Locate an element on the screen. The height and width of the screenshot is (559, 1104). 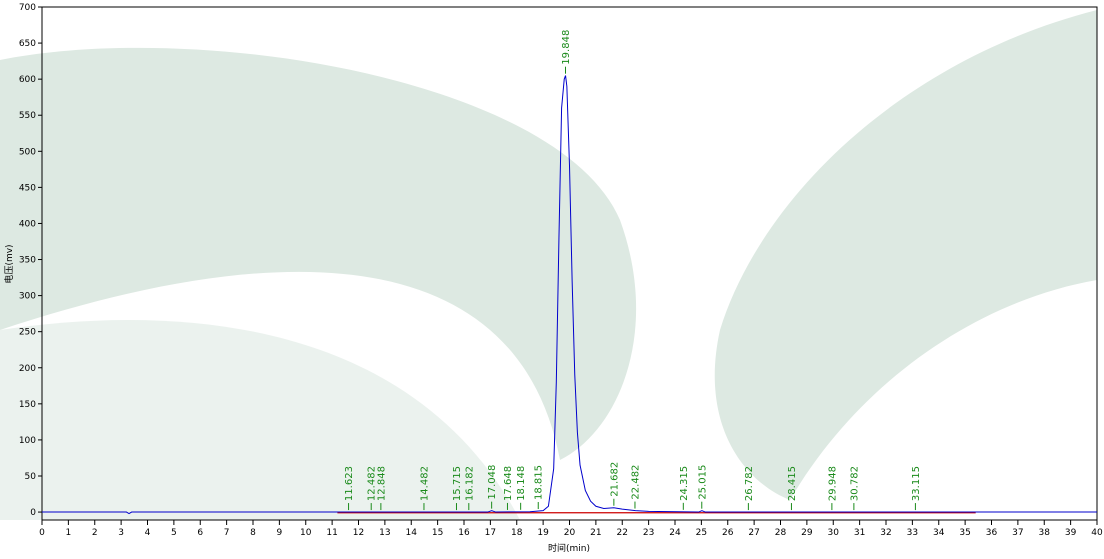
x-axis-label: 时间(min) is located at coordinates (569, 548).